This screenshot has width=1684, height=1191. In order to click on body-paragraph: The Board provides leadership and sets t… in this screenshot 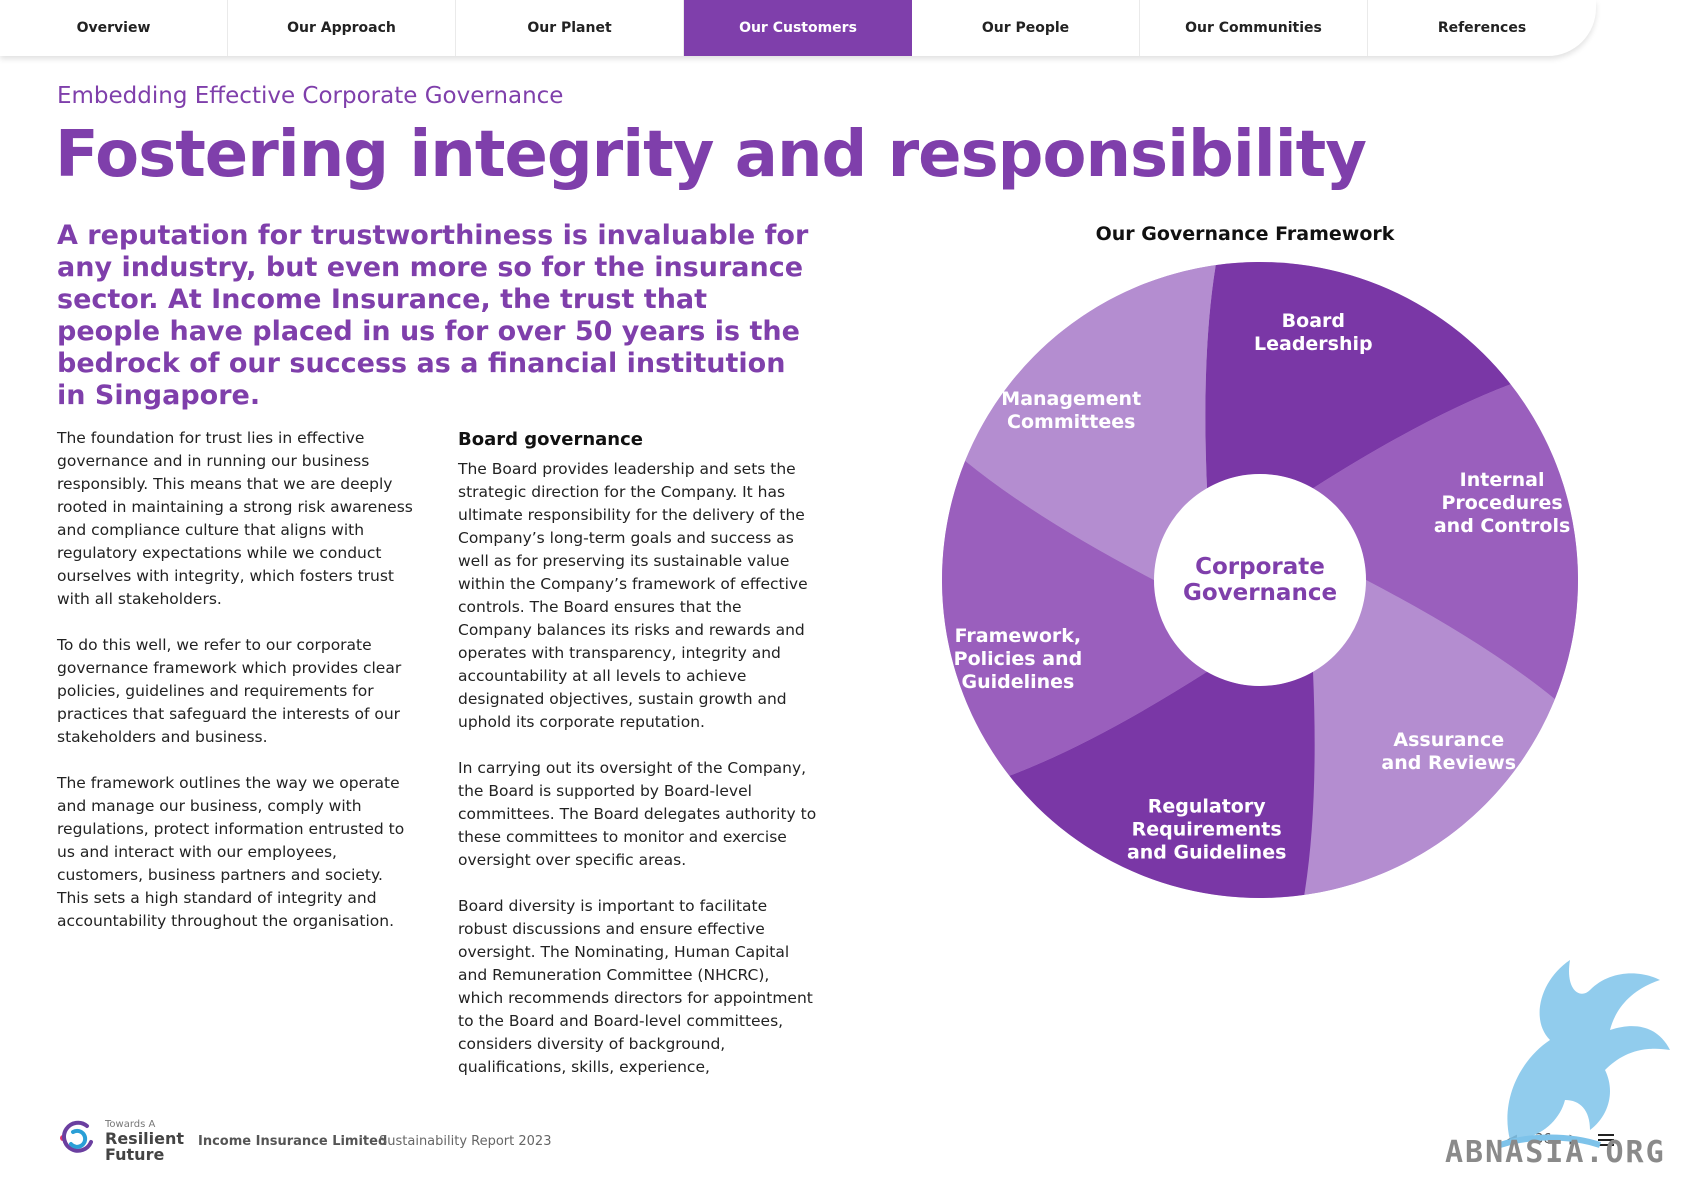, I will do `click(633, 595)`.